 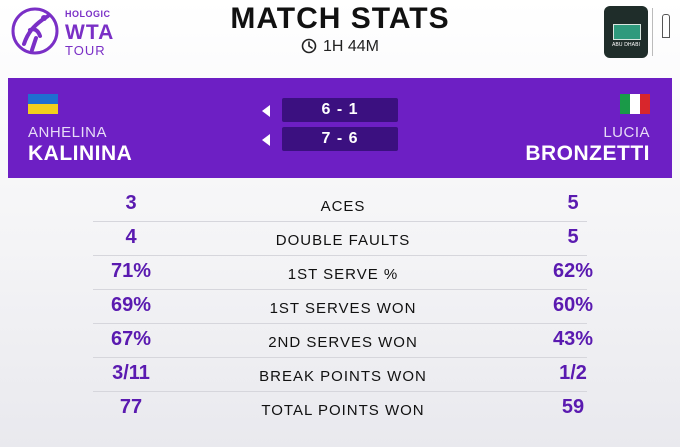 I want to click on duration-text: 1H 44M, so click(x=351, y=46).